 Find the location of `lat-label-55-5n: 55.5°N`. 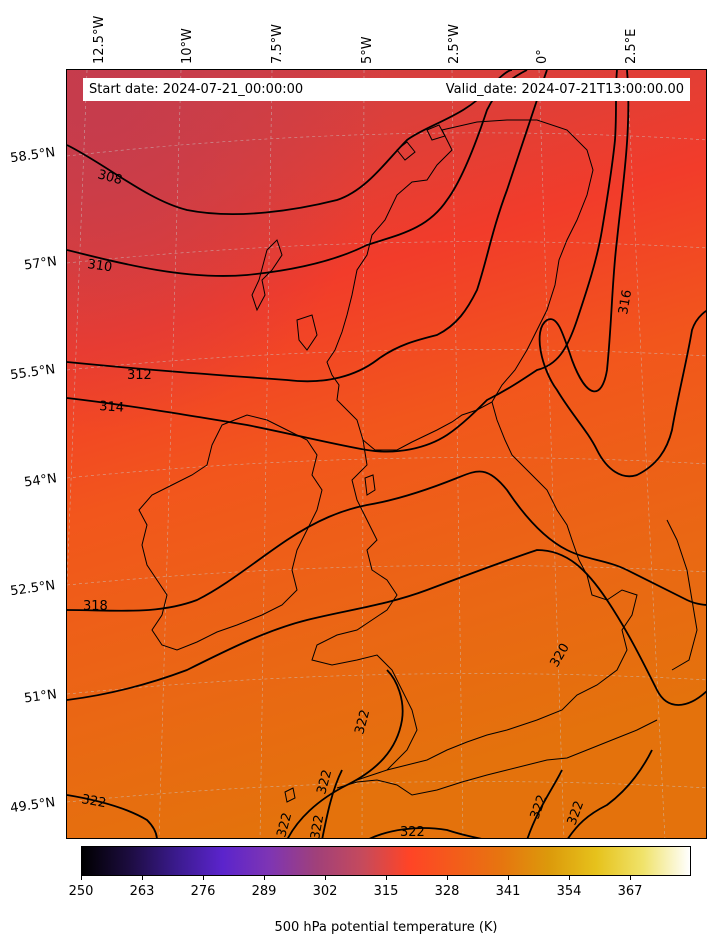

lat-label-55-5n: 55.5°N is located at coordinates (33, 373).